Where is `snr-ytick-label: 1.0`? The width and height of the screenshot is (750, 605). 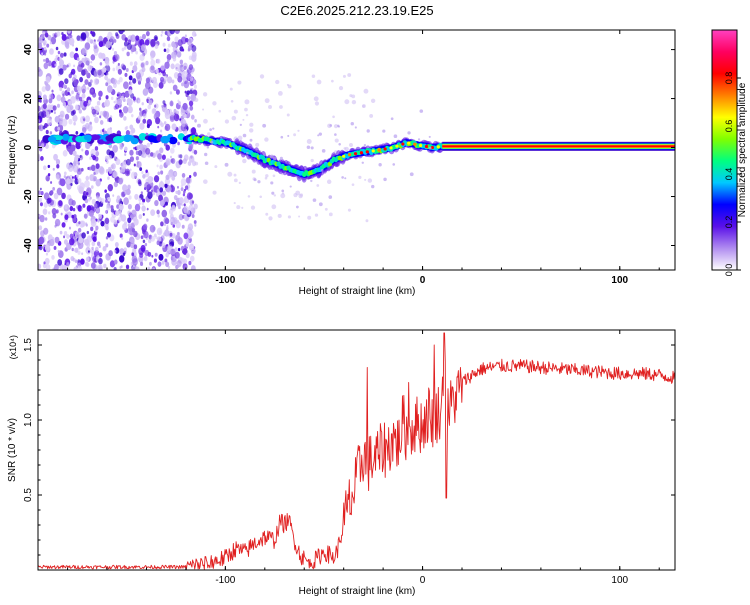
snr-ytick-label: 1.0 is located at coordinates (28, 420).